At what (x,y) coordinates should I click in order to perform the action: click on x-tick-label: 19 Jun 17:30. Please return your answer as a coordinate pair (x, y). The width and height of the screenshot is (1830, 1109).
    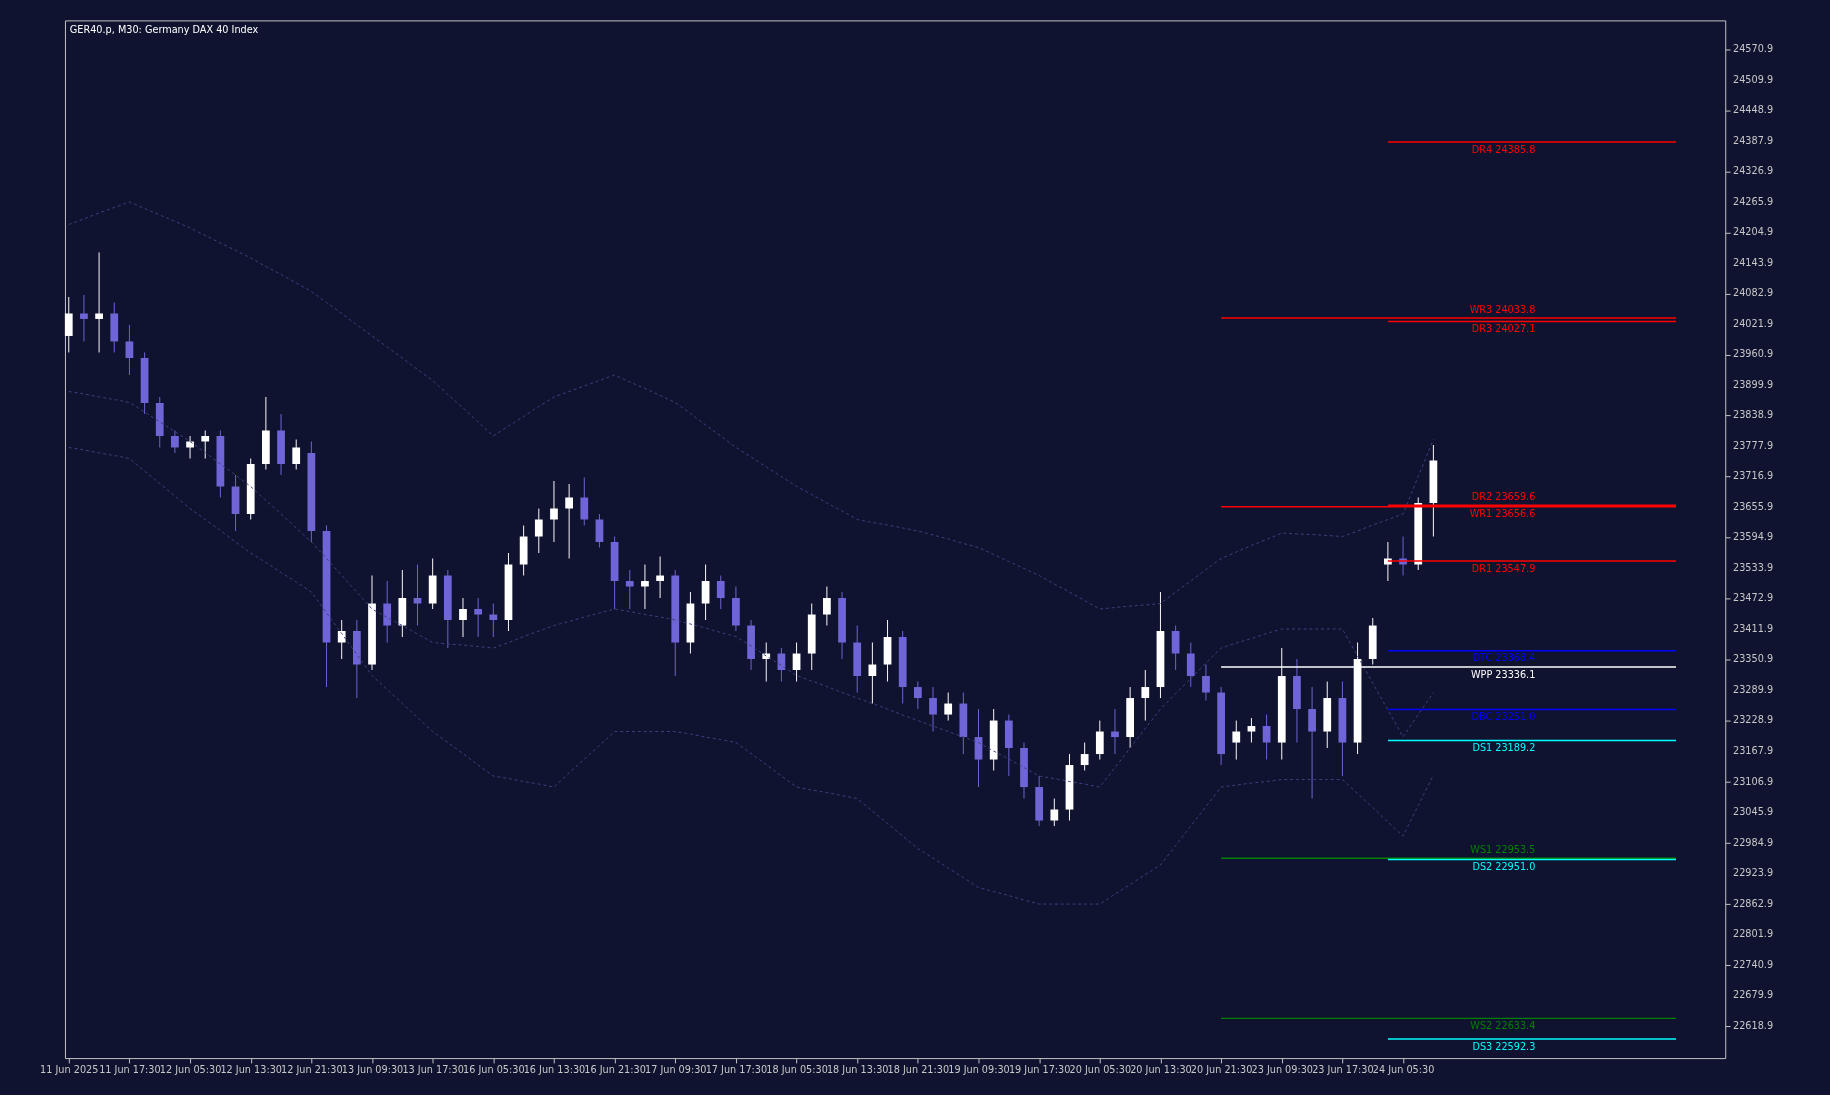
    Looking at the image, I should click on (1039, 1070).